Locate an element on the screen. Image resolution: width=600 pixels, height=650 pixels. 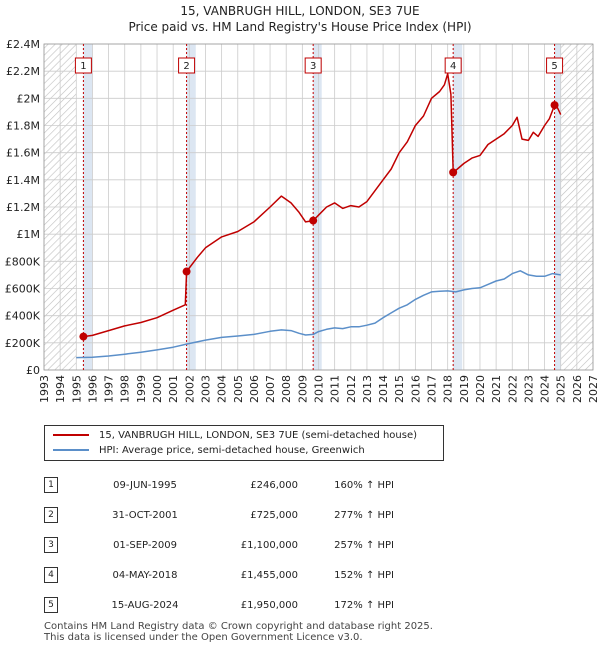
x-tick-label: 2027 is located at coordinates (593, 389).